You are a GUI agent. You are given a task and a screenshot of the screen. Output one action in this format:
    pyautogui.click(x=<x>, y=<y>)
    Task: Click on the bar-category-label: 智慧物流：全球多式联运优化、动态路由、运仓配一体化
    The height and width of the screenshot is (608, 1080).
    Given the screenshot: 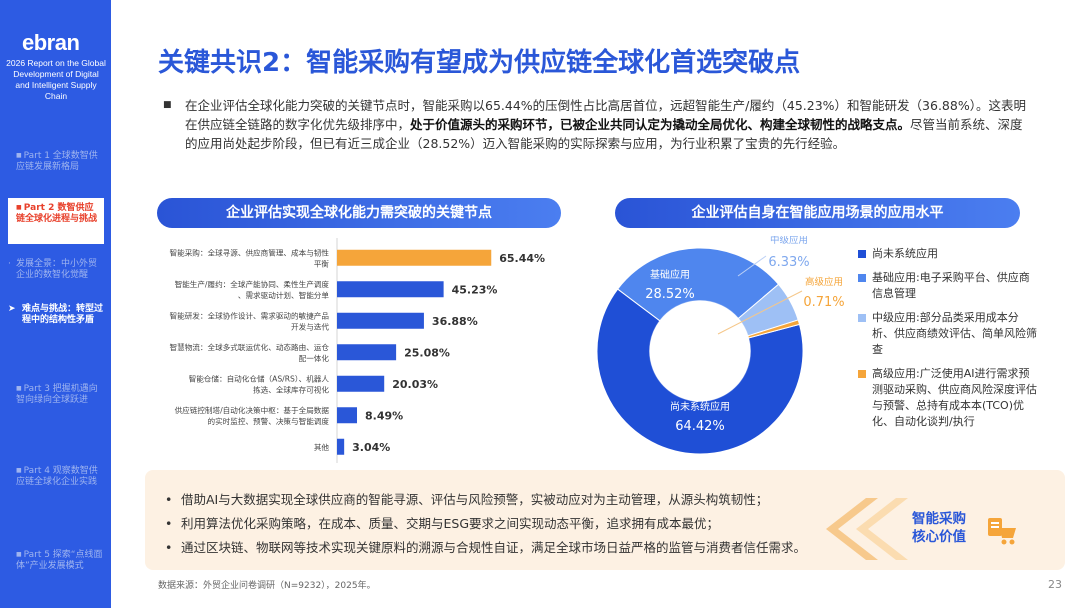 What is the action you would take?
    pyautogui.click(x=250, y=352)
    